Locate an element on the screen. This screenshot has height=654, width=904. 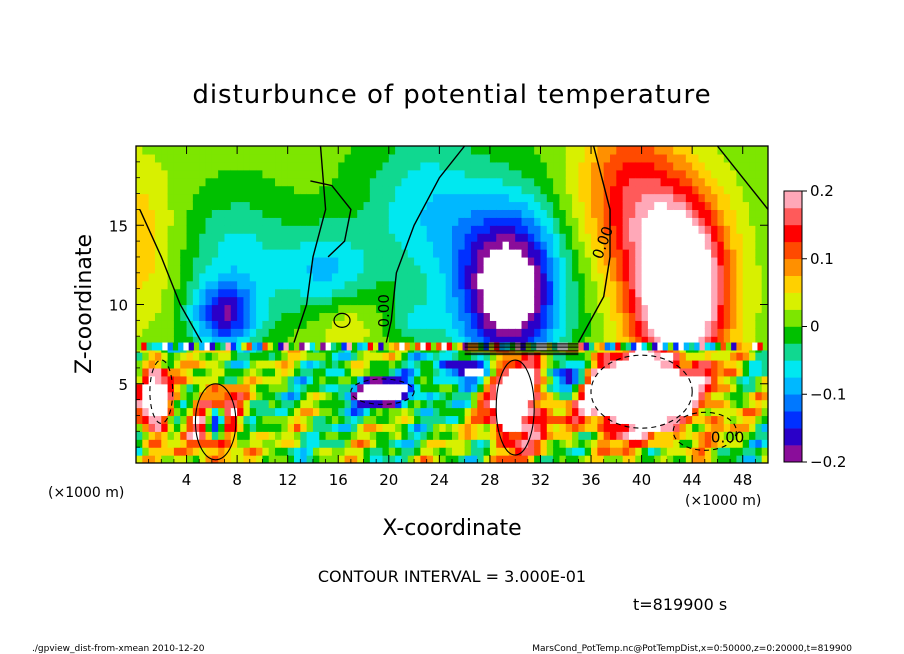
contour-line is located at coordinates (382, 391).